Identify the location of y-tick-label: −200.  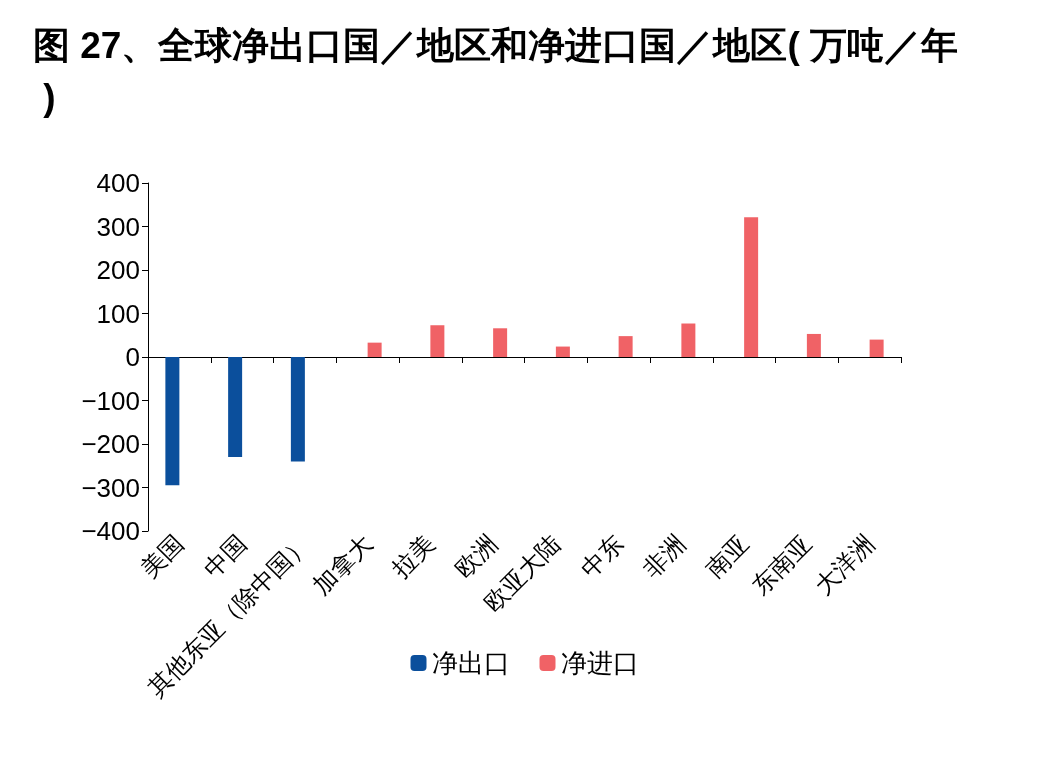
(110, 444).